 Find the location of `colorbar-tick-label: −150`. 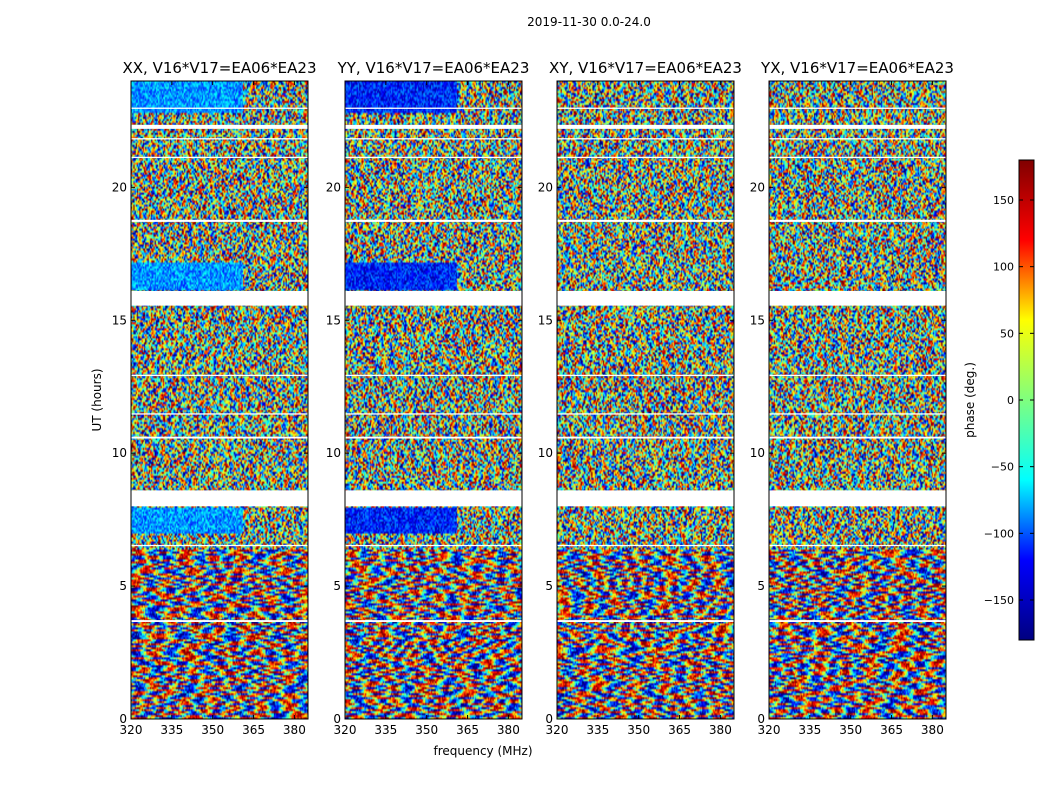

colorbar-tick-label: −150 is located at coordinates (999, 600).